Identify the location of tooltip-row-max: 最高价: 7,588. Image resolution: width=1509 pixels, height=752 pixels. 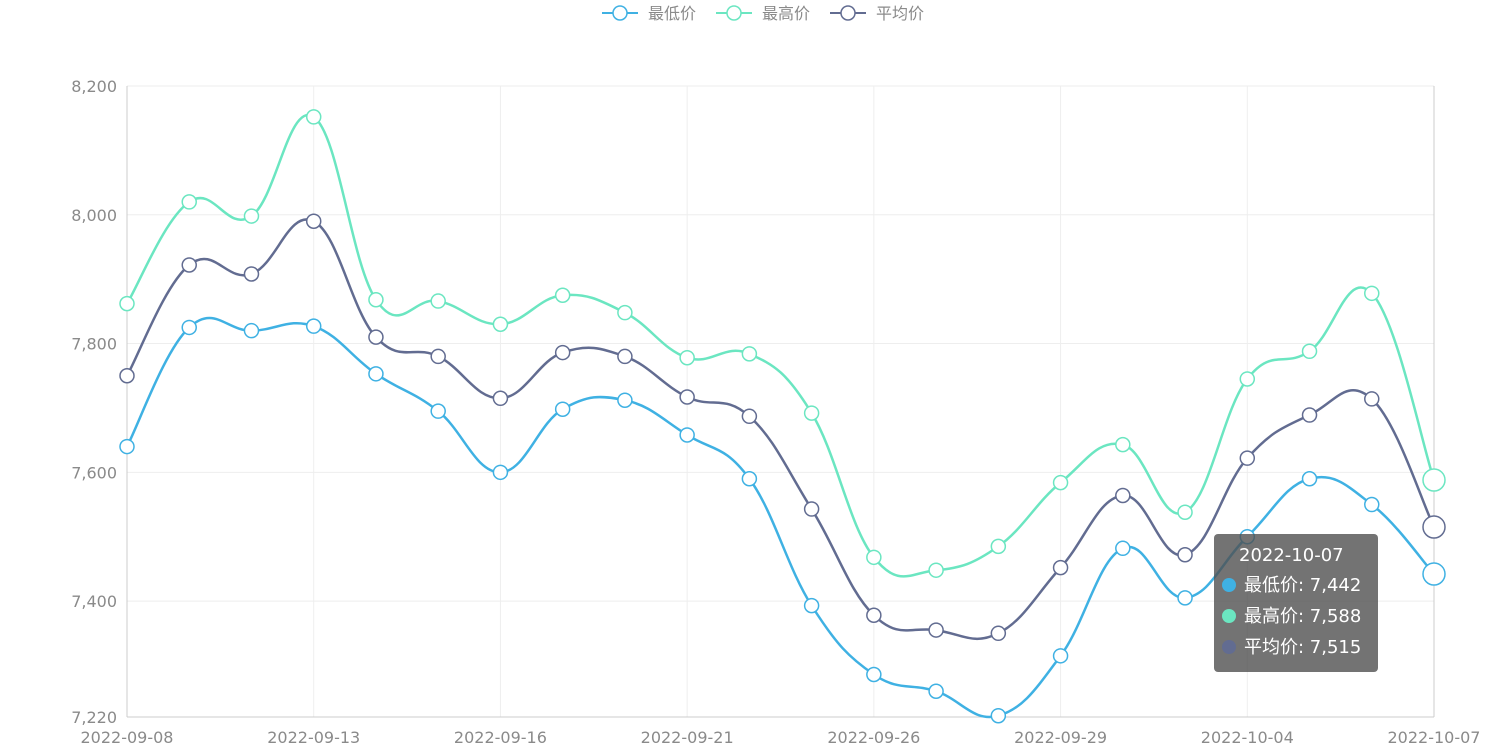
(1297, 616).